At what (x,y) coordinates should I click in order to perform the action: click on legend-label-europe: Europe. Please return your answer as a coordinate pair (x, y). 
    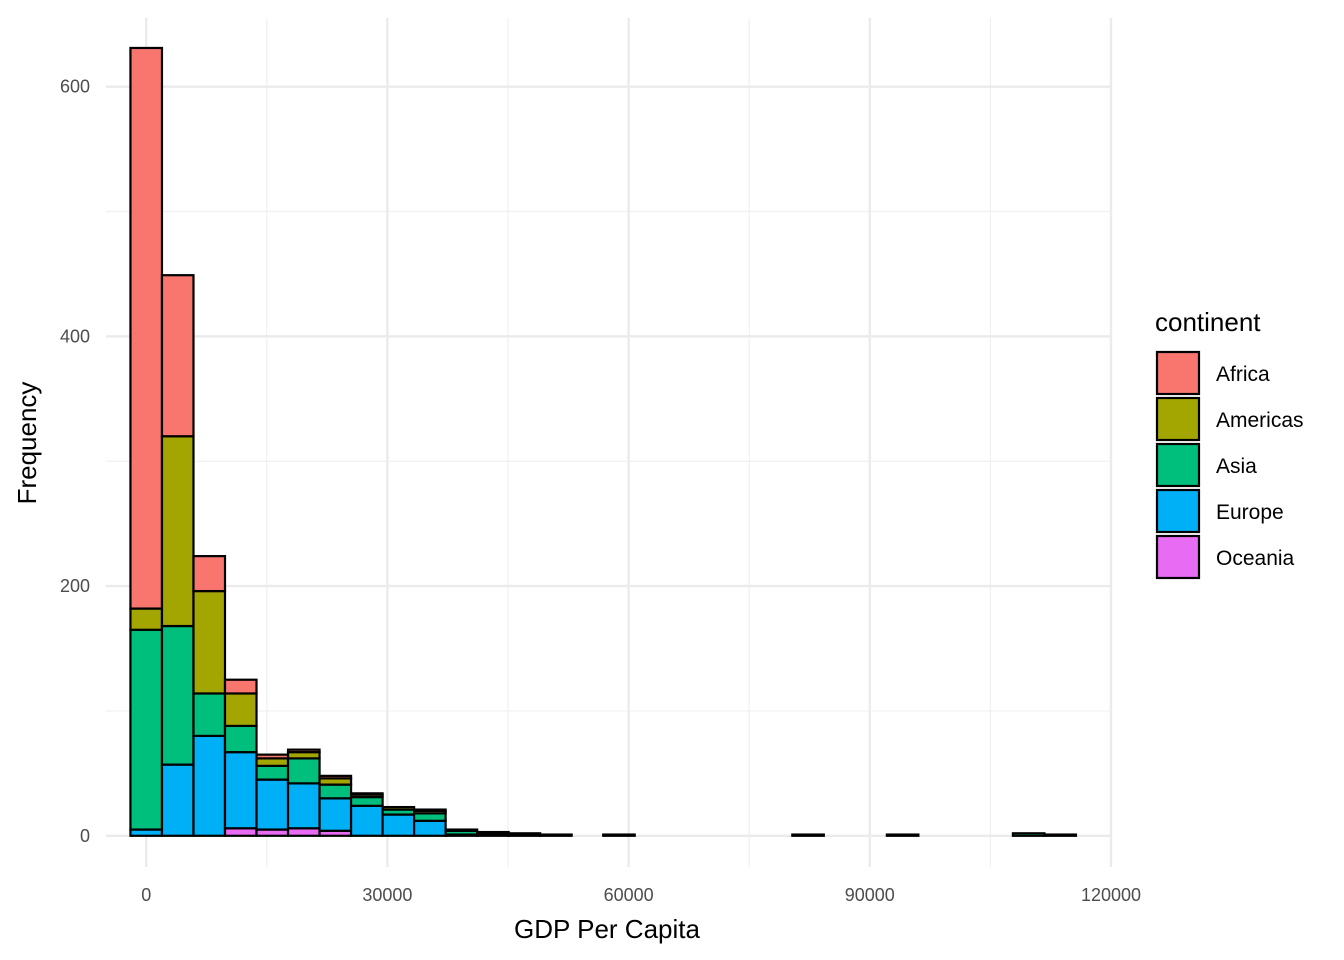
    Looking at the image, I should click on (1250, 512).